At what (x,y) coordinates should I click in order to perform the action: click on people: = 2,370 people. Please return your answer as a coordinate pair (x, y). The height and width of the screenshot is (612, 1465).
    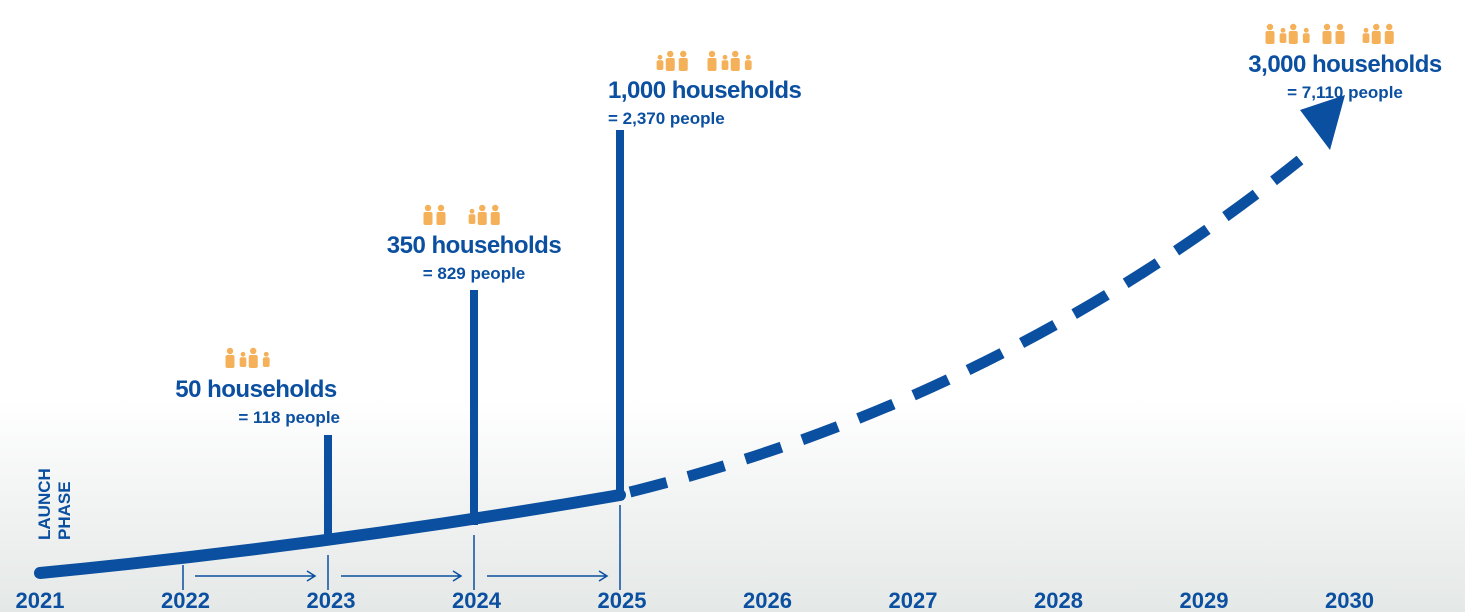
    Looking at the image, I should click on (666, 118).